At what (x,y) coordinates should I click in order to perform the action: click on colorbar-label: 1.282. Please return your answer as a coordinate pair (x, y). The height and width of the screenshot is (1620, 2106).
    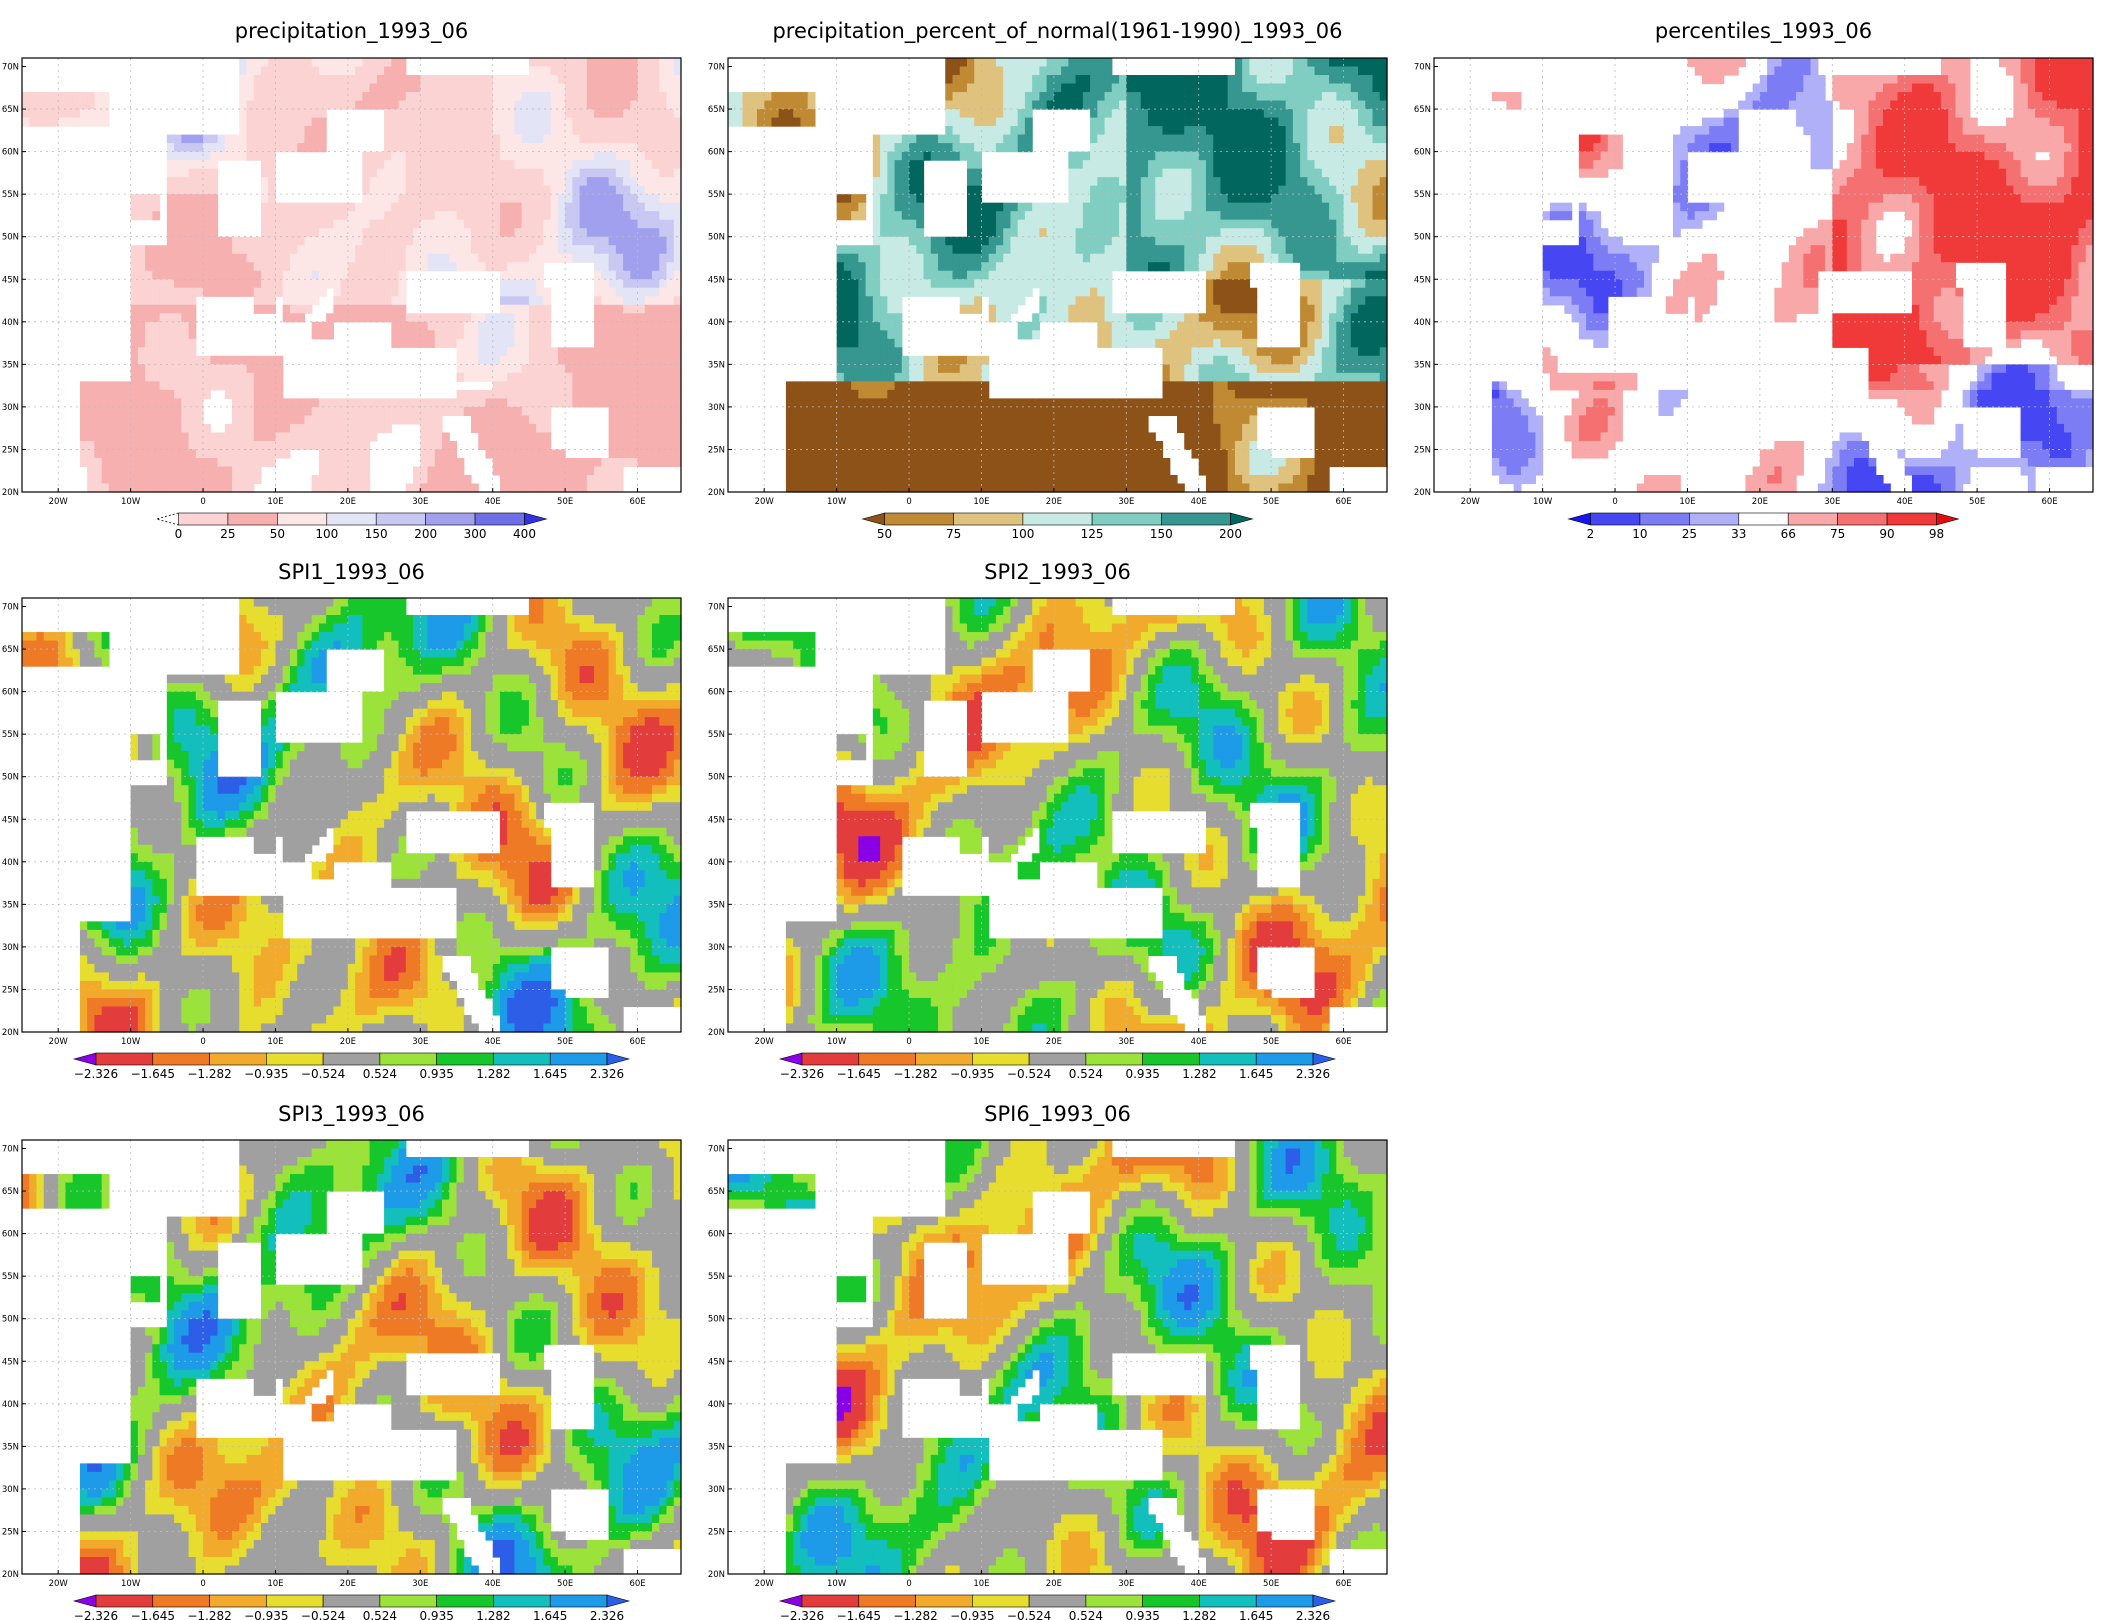
    Looking at the image, I should click on (493, 1614).